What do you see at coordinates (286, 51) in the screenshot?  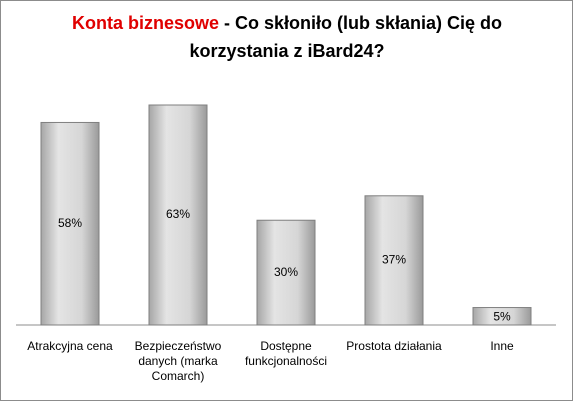 I see `chart-title-line: korzystania z iBard24?` at bounding box center [286, 51].